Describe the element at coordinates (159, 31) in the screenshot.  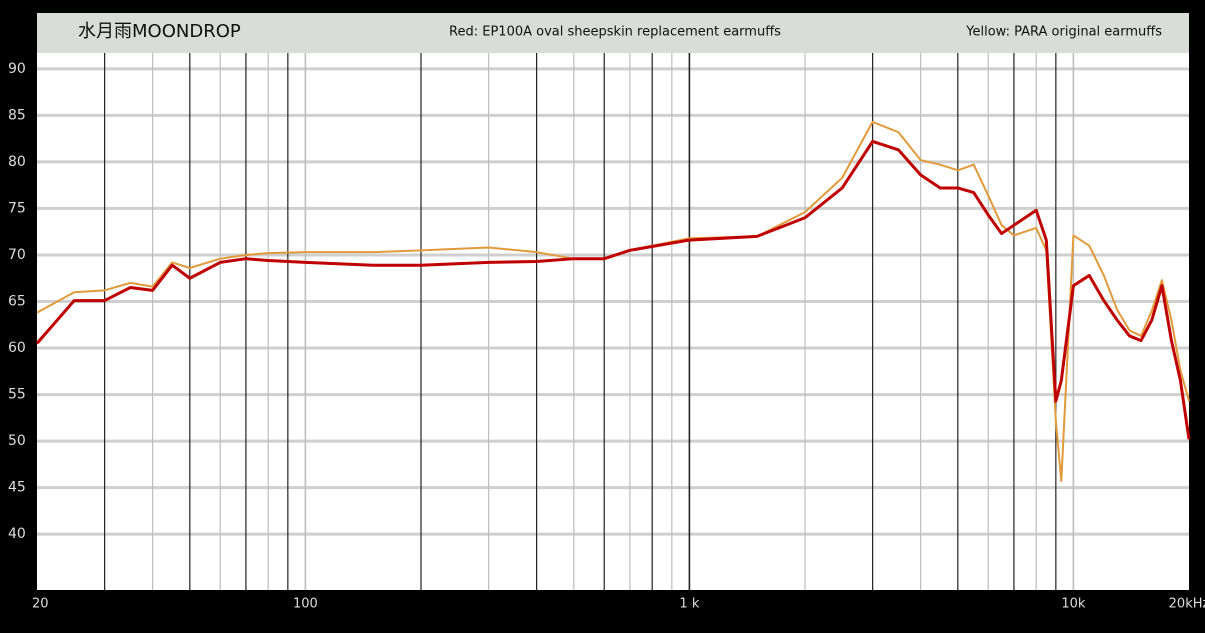
I see `chart-title: 水月雨MOONDROP` at that location.